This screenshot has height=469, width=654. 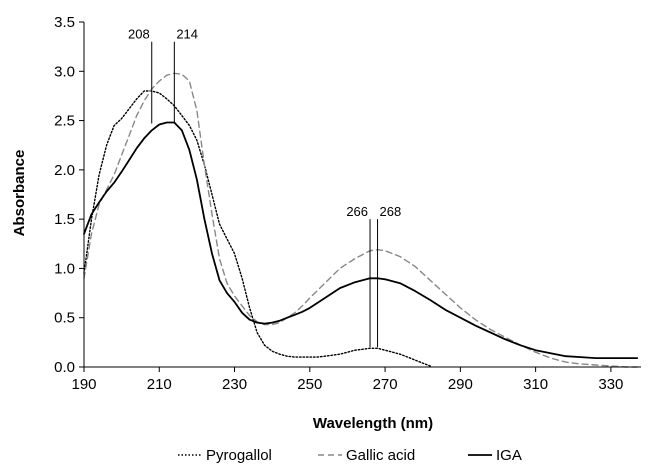 I want to click on peak-label: 266, so click(x=357, y=211).